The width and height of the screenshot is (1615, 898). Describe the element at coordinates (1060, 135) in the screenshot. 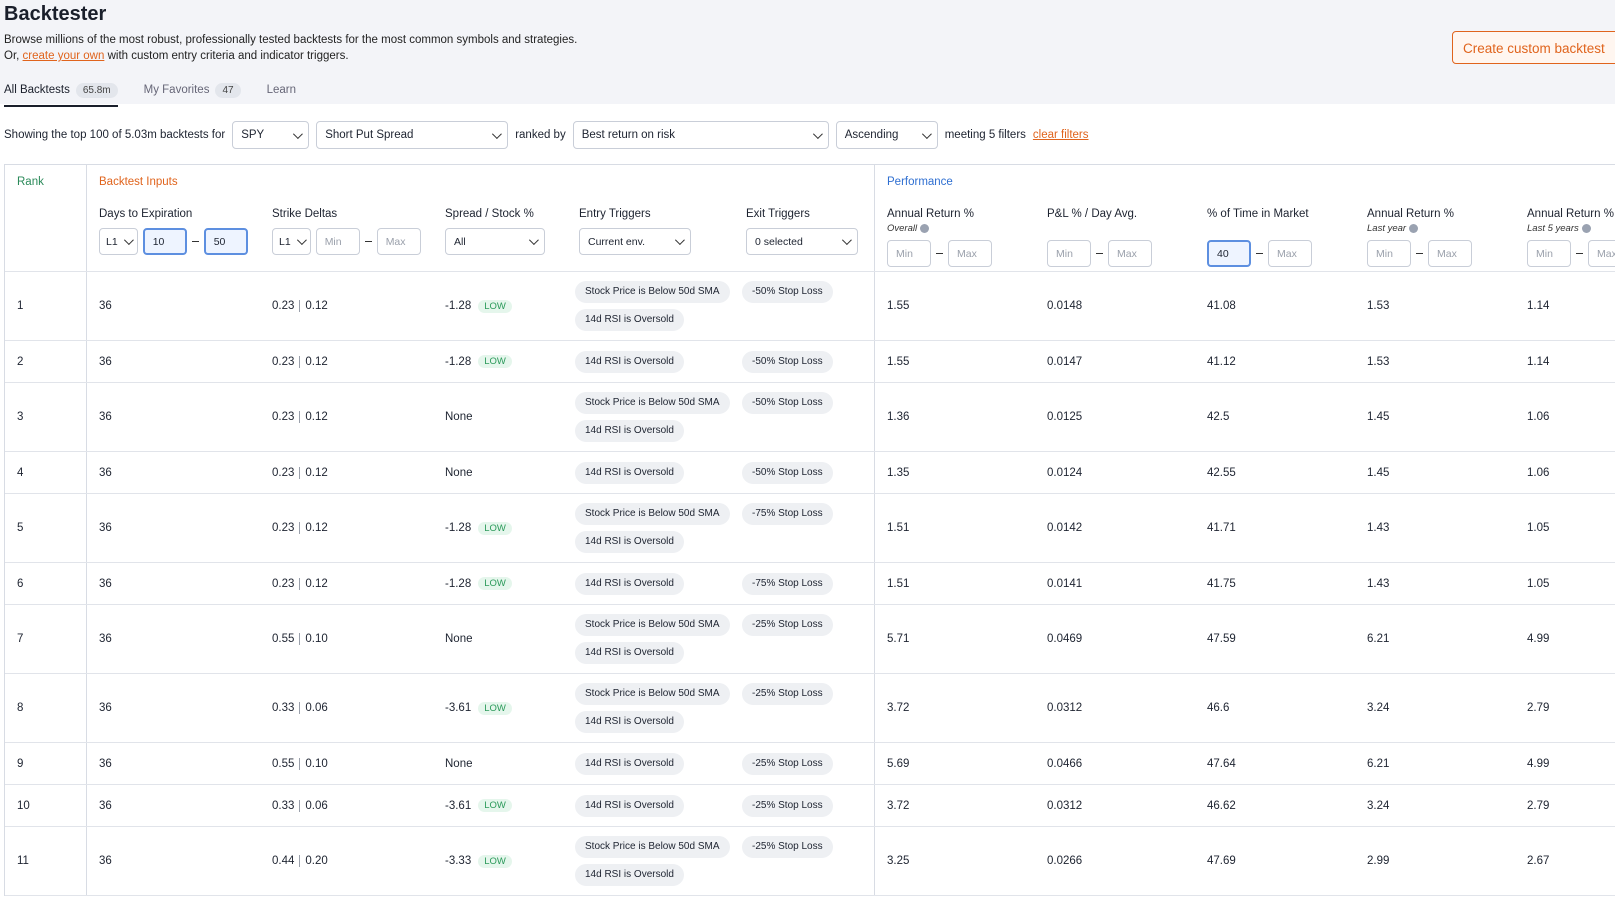

I see `clear-filters: clear filters` at that location.